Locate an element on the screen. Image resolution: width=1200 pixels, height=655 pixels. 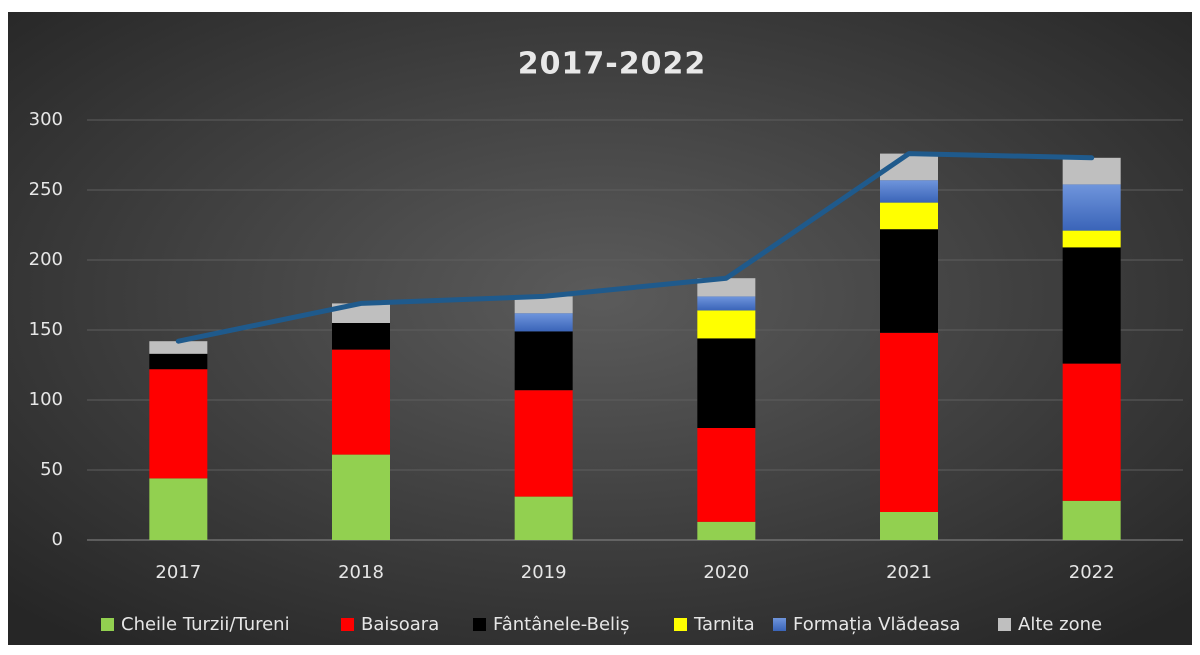
y-tick-label: 50 is located at coordinates (51, 469).